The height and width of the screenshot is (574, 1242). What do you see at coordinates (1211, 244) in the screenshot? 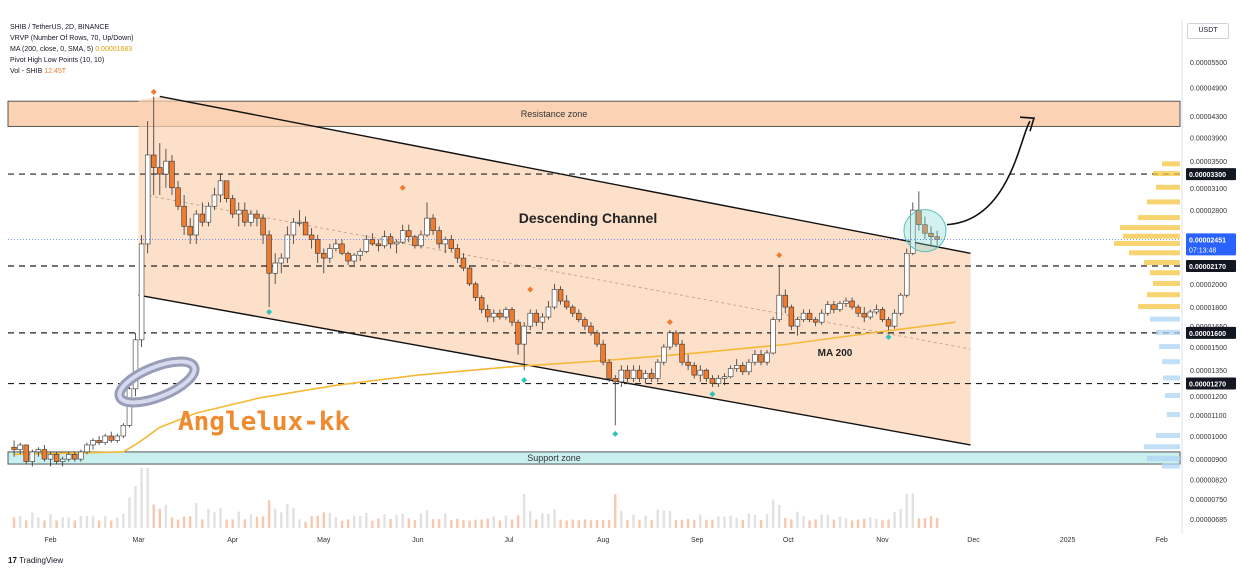
I see `last-price-tag` at bounding box center [1211, 244].